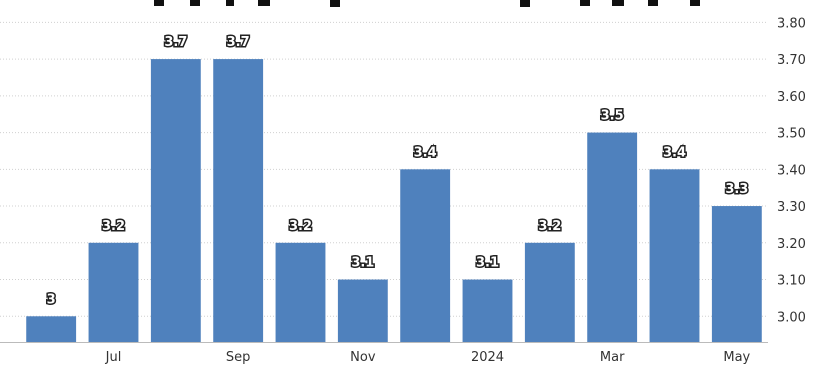  Describe the element at coordinates (791, 207) in the screenshot. I see `y-tick-label: 3.30` at that location.